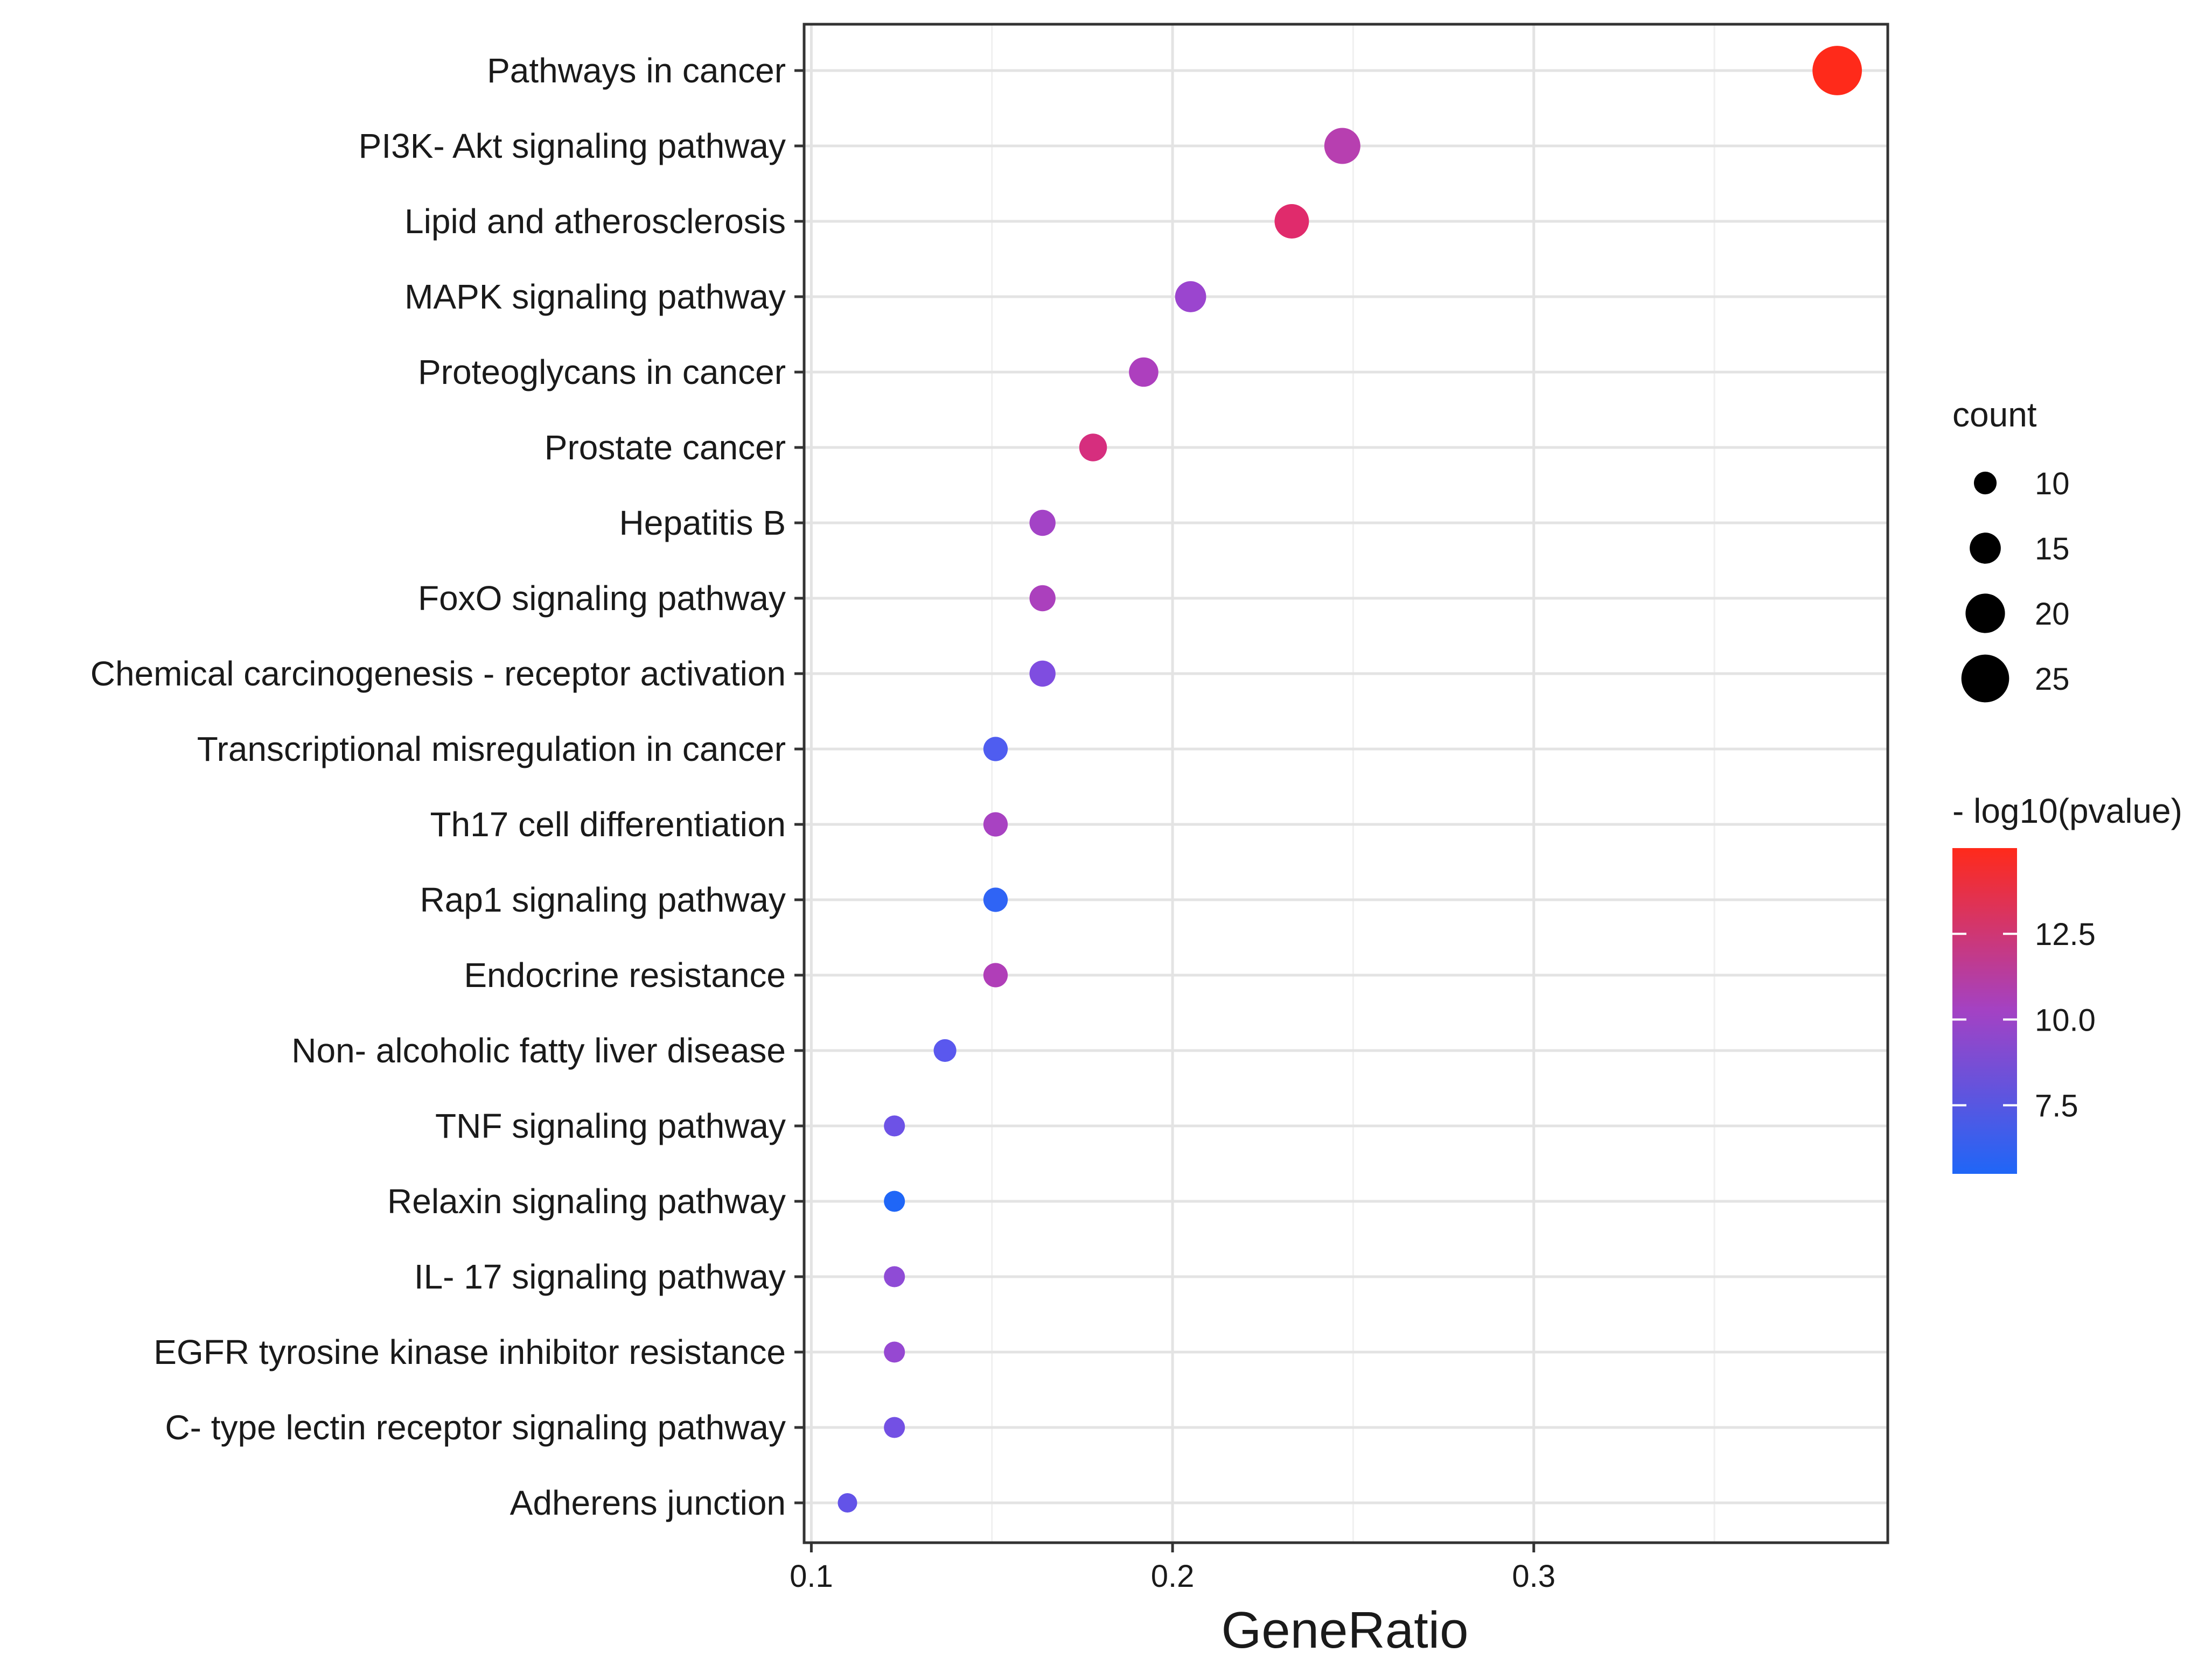 This screenshot has width=2212, height=1673. Describe the element at coordinates (1533, 1576) in the screenshot. I see `x-tick-label: 0.3` at that location.